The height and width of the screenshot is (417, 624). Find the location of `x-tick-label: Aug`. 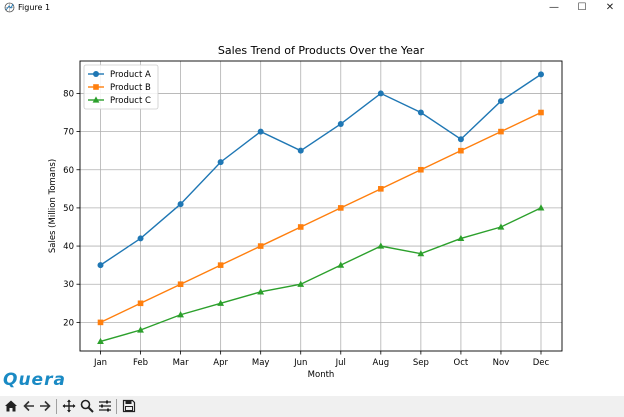

x-tick-label: Aug is located at coordinates (381, 363).